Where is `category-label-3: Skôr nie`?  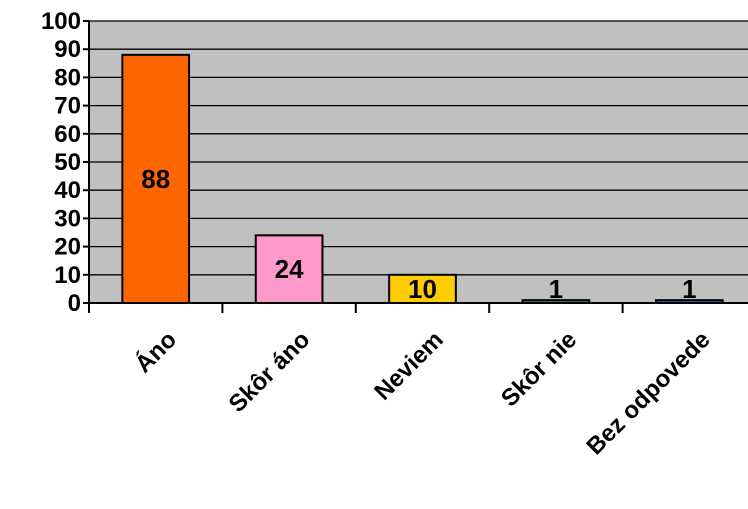
category-label-3: Skôr nie is located at coordinates (539, 369).